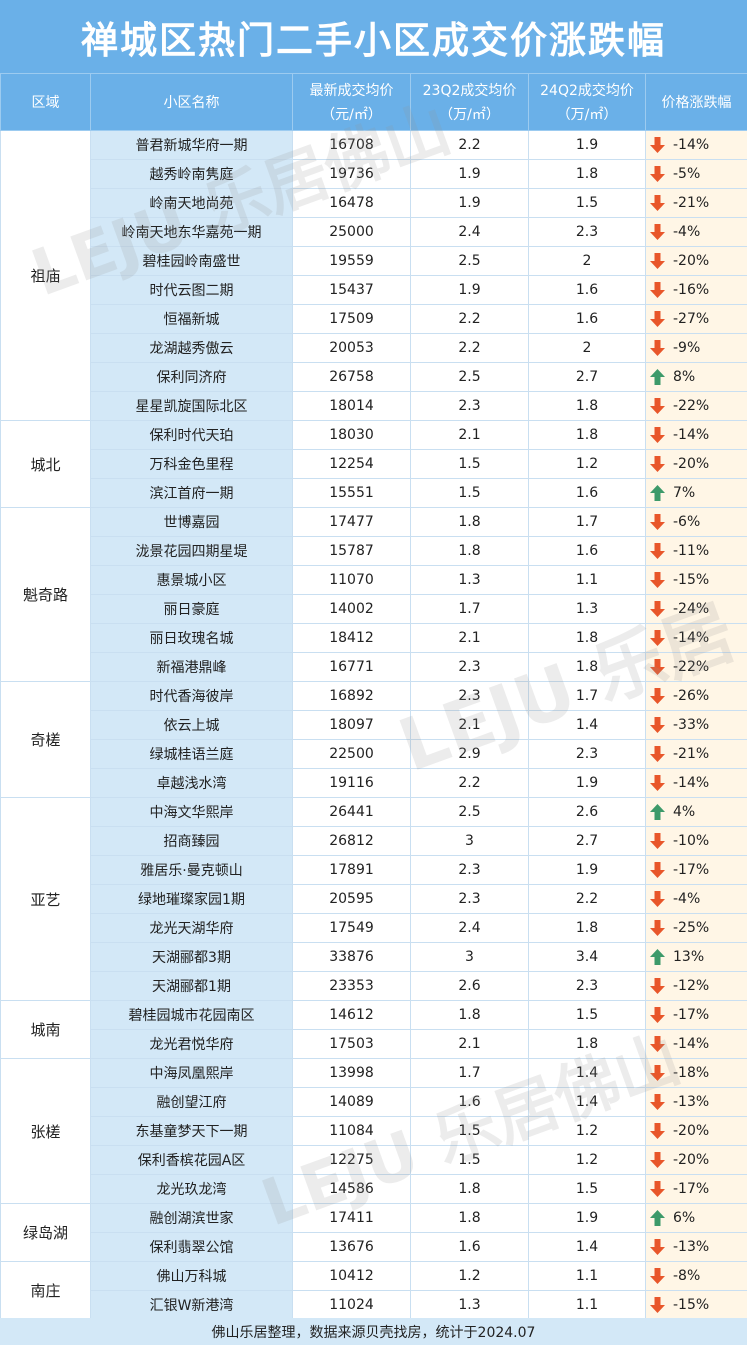  Describe the element at coordinates (469, 1102) in the screenshot. I see `q23-price-cell: 1.6` at that location.